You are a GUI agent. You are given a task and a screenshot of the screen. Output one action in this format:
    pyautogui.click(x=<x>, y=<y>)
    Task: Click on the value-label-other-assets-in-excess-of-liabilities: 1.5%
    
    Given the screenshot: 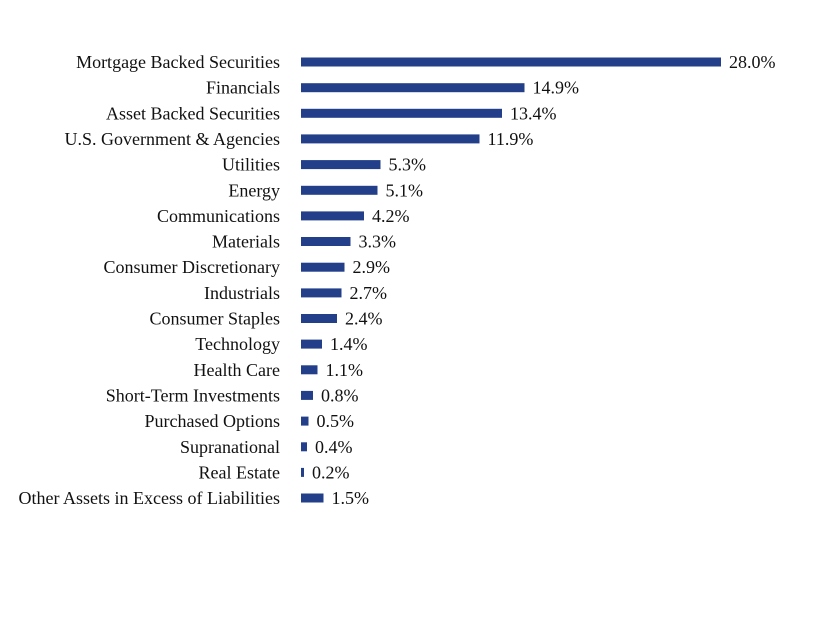 What is the action you would take?
    pyautogui.click(x=351, y=498)
    